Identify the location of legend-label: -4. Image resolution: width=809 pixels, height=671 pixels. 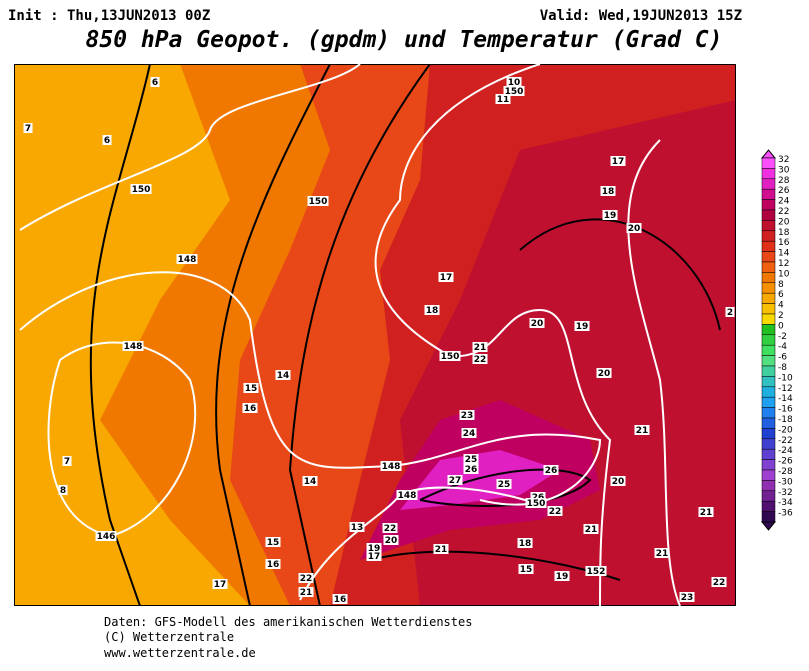
(782, 347).